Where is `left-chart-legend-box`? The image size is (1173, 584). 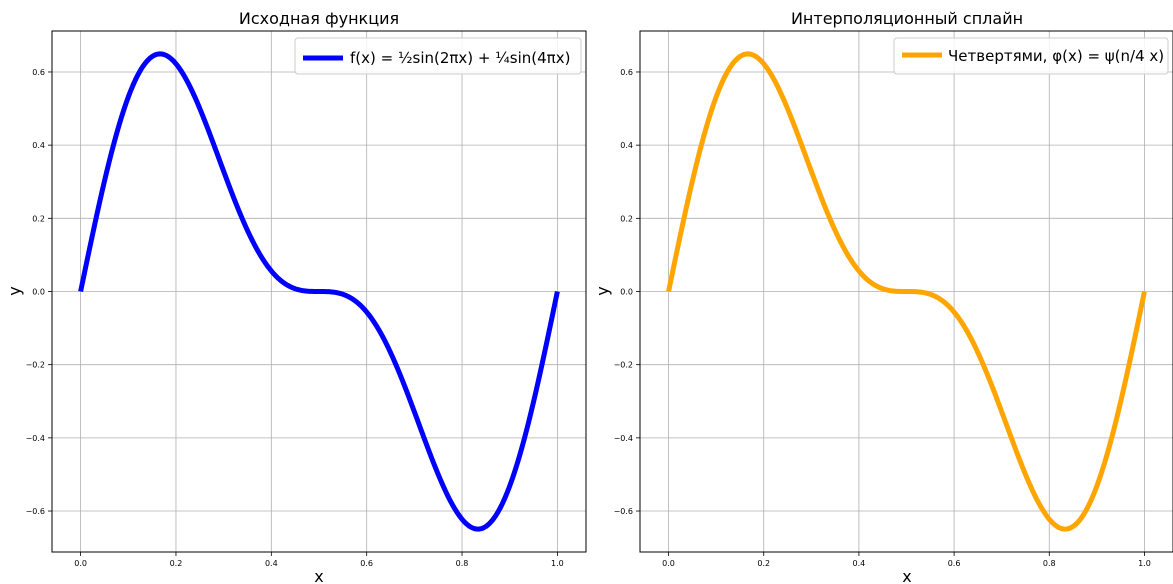 left-chart-legend-box is located at coordinates (438, 56).